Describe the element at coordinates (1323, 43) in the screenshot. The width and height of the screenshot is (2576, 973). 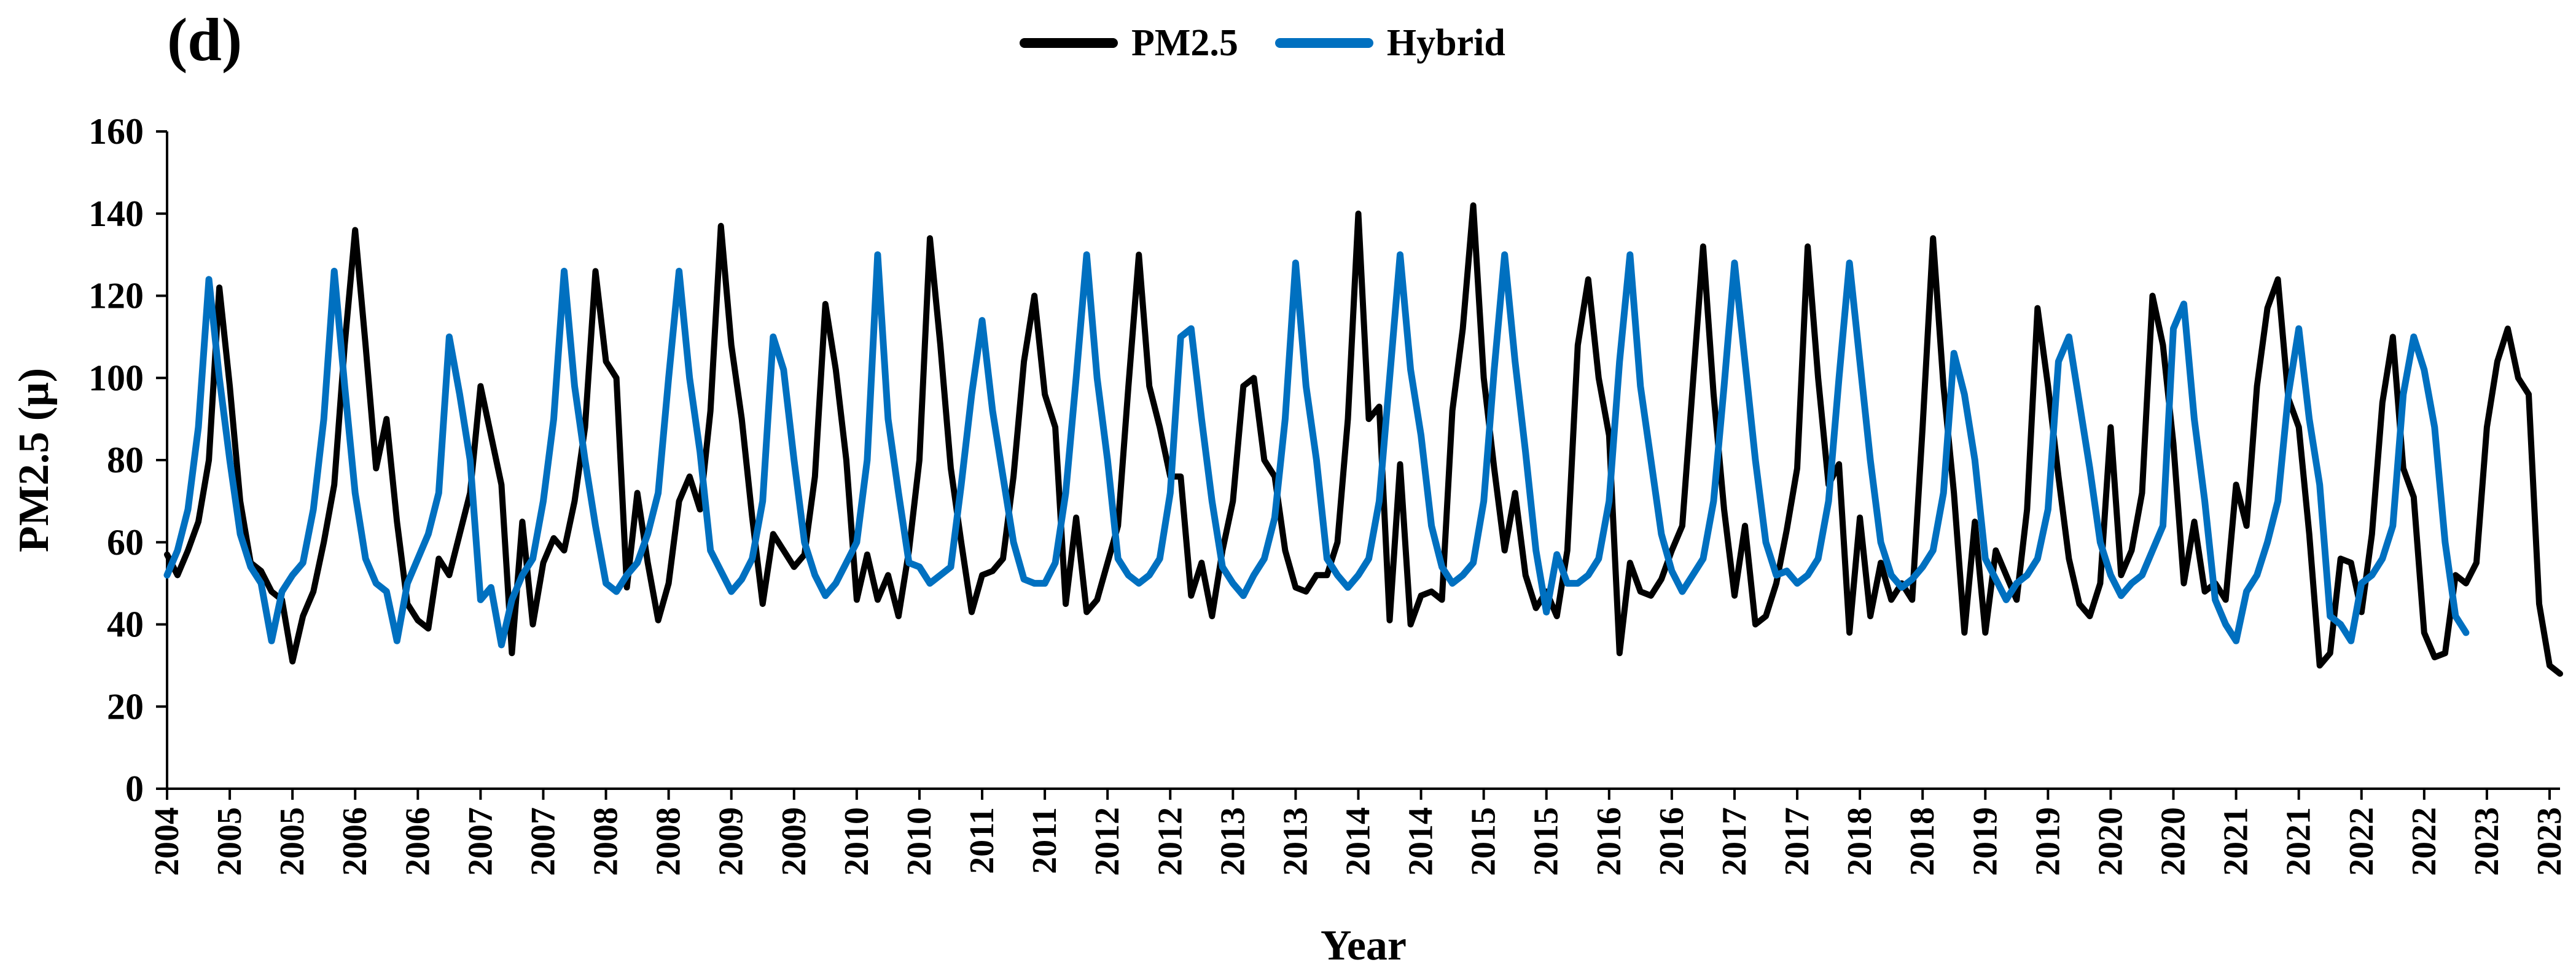
I see `legend-swatch-hybrid` at that location.